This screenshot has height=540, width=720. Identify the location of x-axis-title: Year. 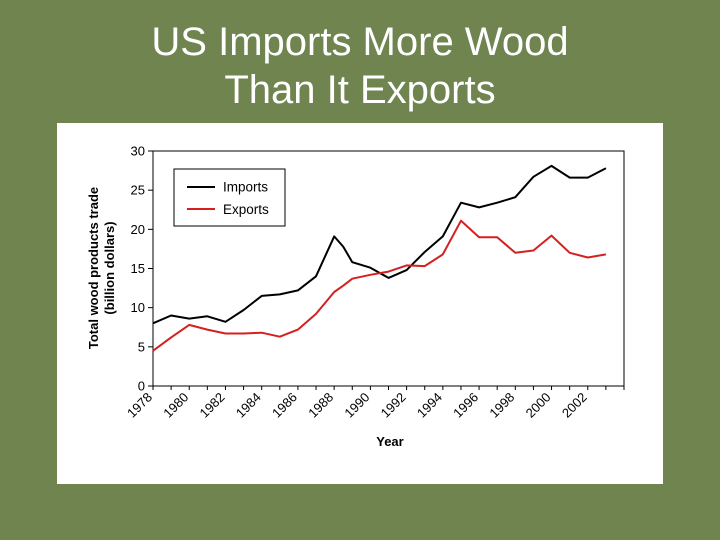
(389, 441).